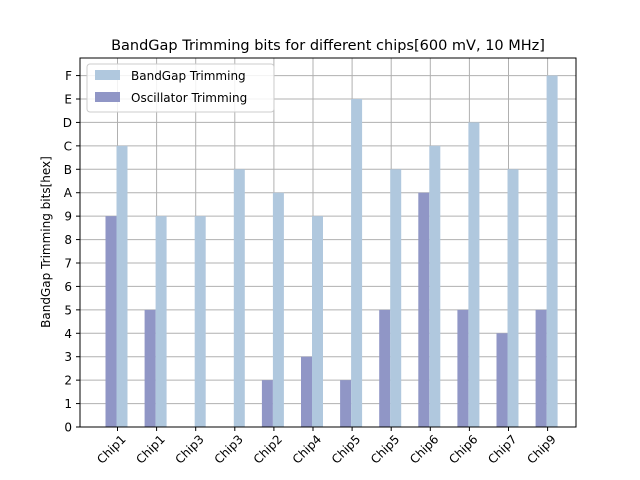  What do you see at coordinates (68, 310) in the screenshot?
I see `y-tick-label: 5` at bounding box center [68, 310].